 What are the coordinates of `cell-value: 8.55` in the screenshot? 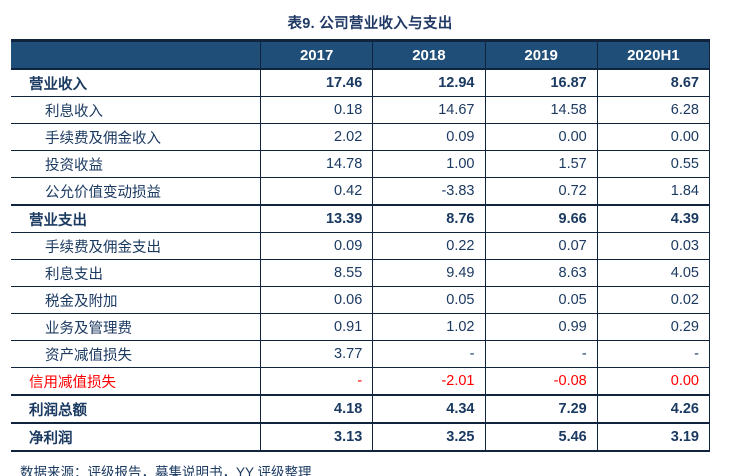 It's located at (316, 273).